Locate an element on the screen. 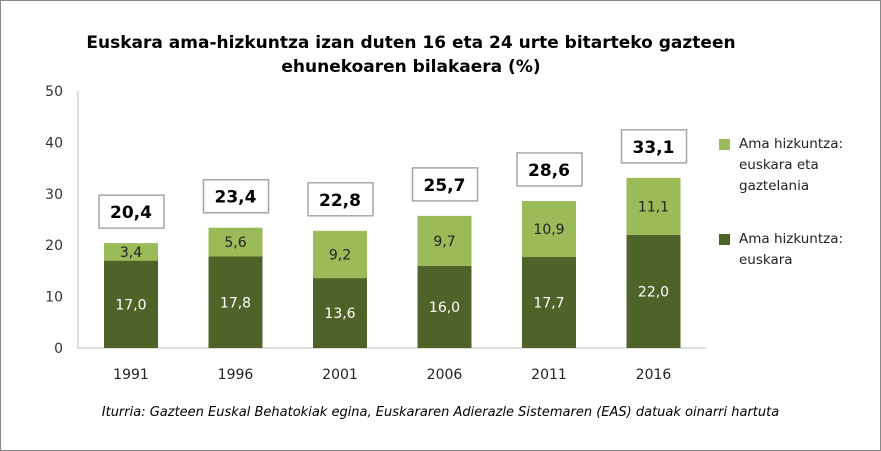  y-tick-label: 10 is located at coordinates (54, 298).